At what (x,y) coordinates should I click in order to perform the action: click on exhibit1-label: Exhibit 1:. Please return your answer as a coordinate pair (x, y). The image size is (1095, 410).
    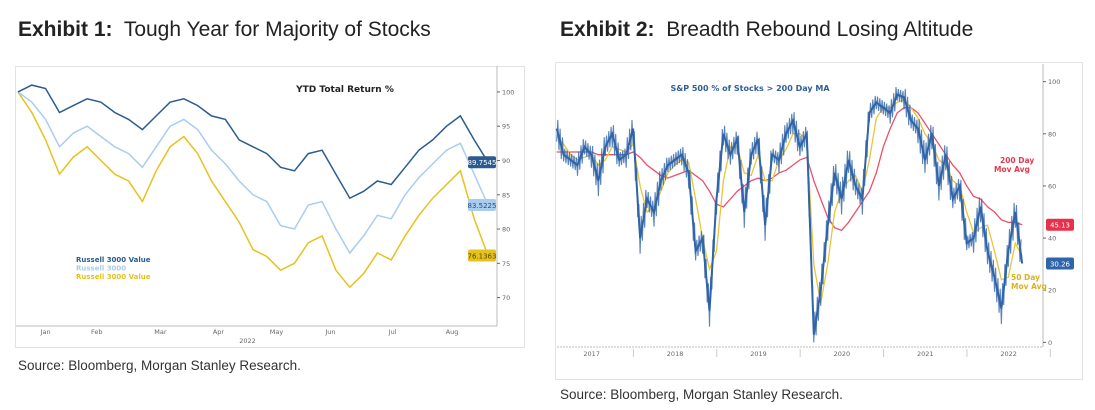
    Looking at the image, I should click on (65, 29).